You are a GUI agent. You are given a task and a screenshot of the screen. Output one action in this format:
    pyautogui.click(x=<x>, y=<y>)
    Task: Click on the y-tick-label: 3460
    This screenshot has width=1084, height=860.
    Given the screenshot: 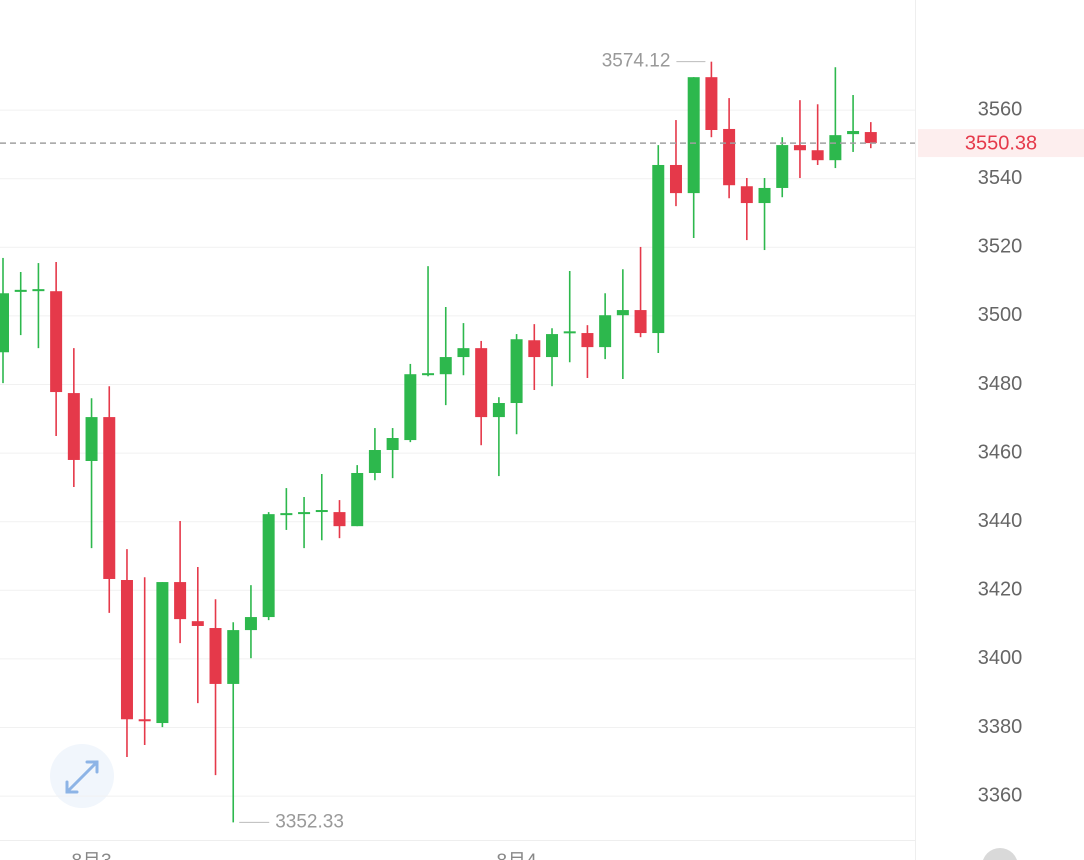 What is the action you would take?
    pyautogui.click(x=1000, y=452)
    